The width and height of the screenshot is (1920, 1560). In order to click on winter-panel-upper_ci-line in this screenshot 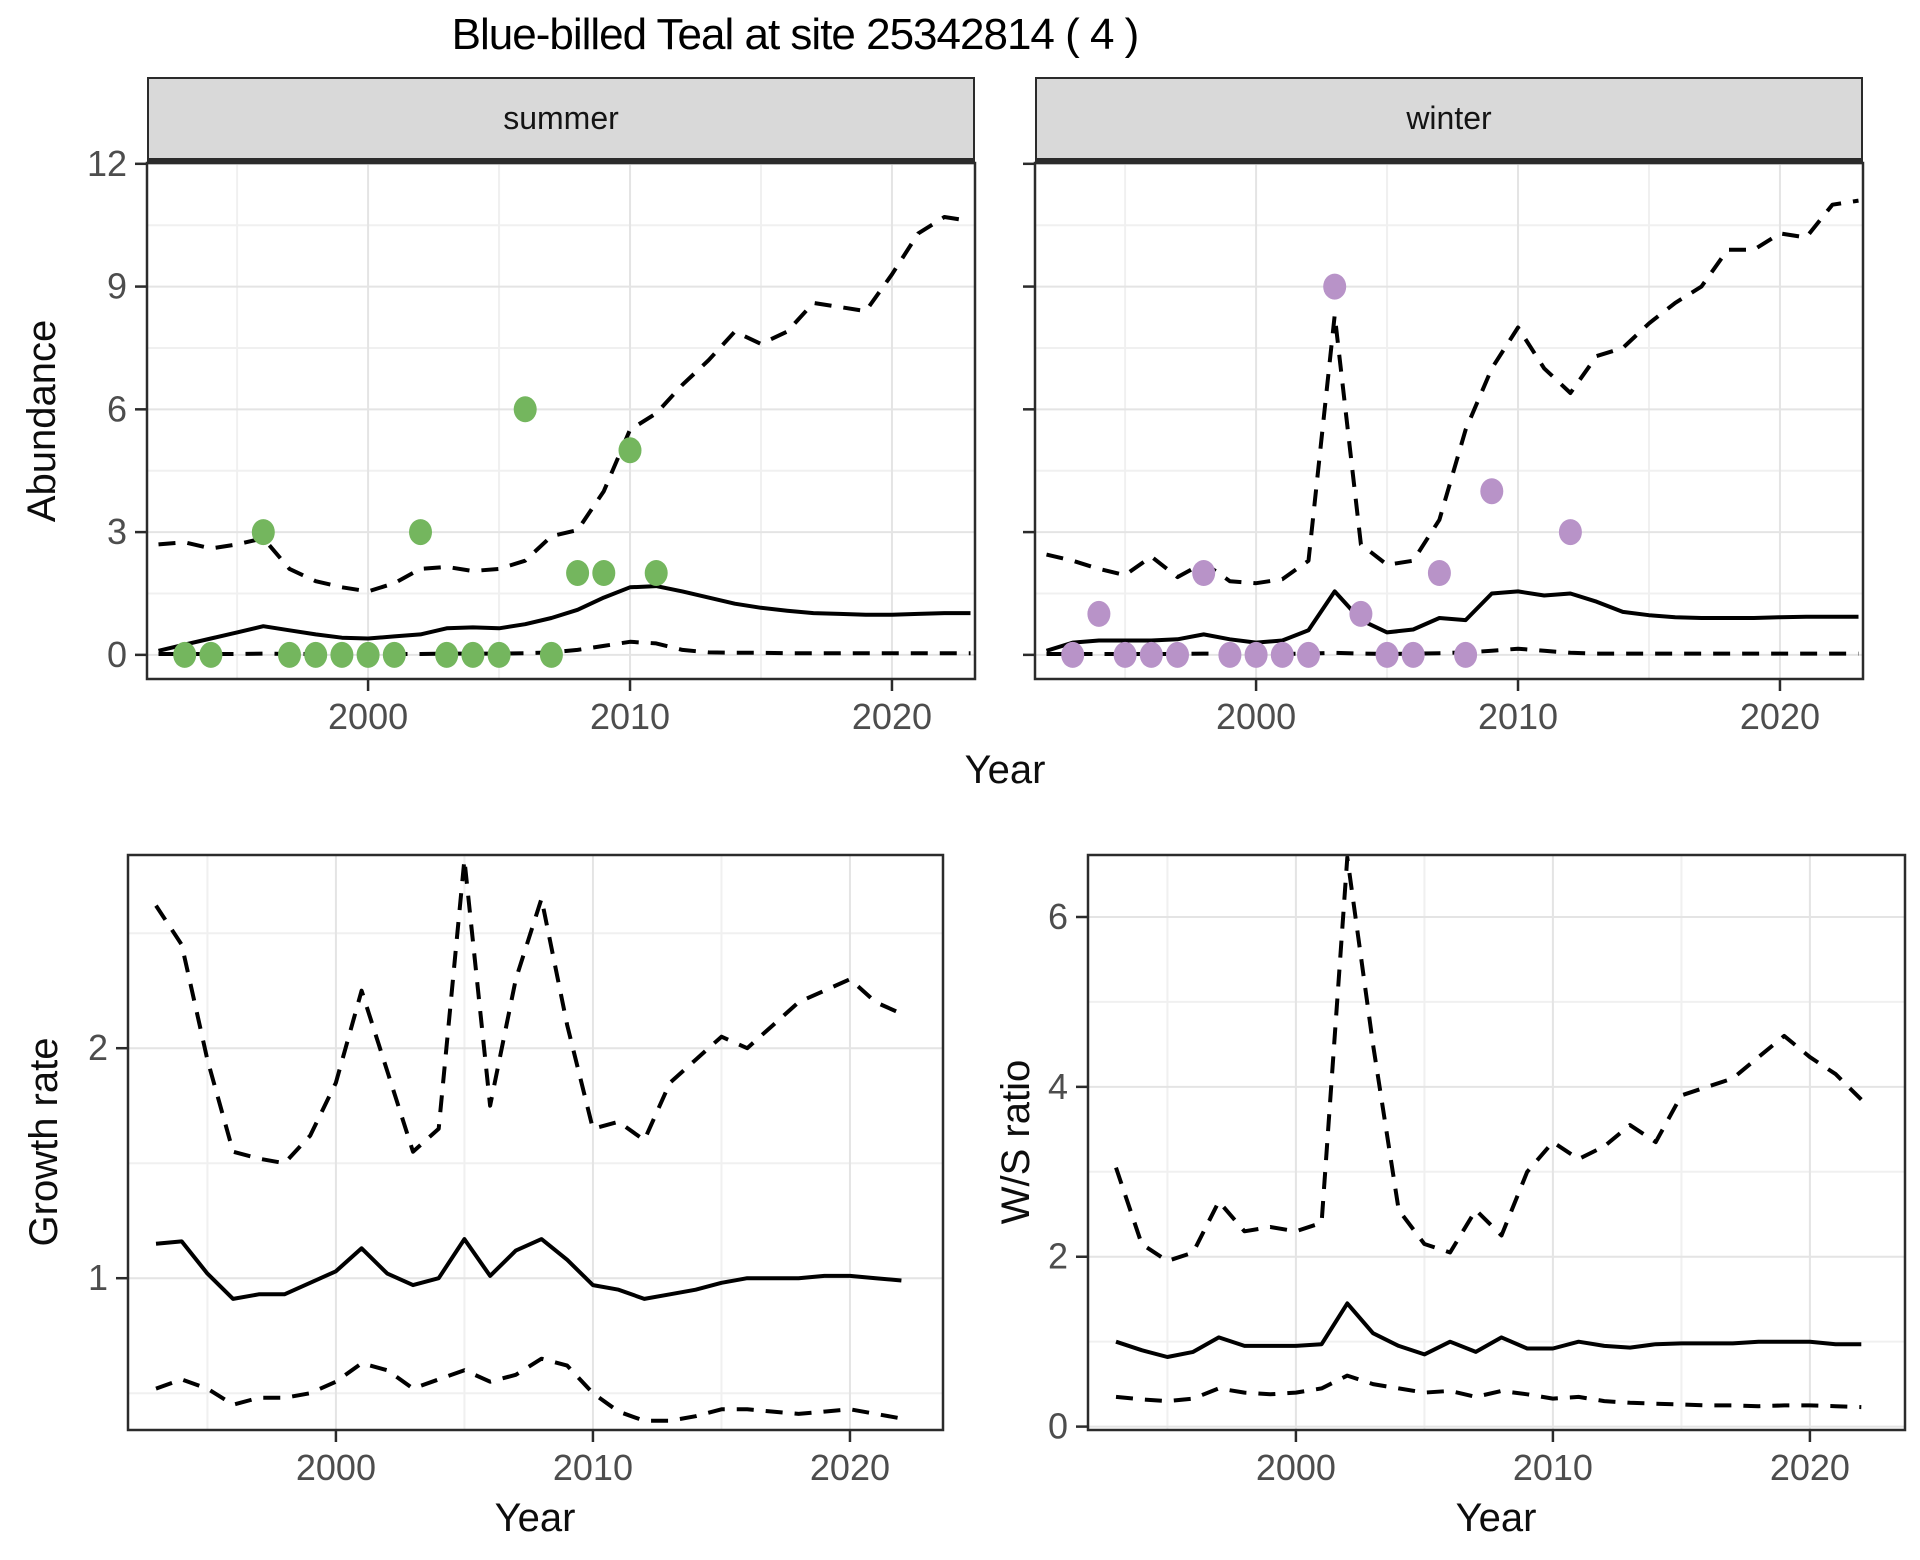, I will do `click(1452, 392)`.